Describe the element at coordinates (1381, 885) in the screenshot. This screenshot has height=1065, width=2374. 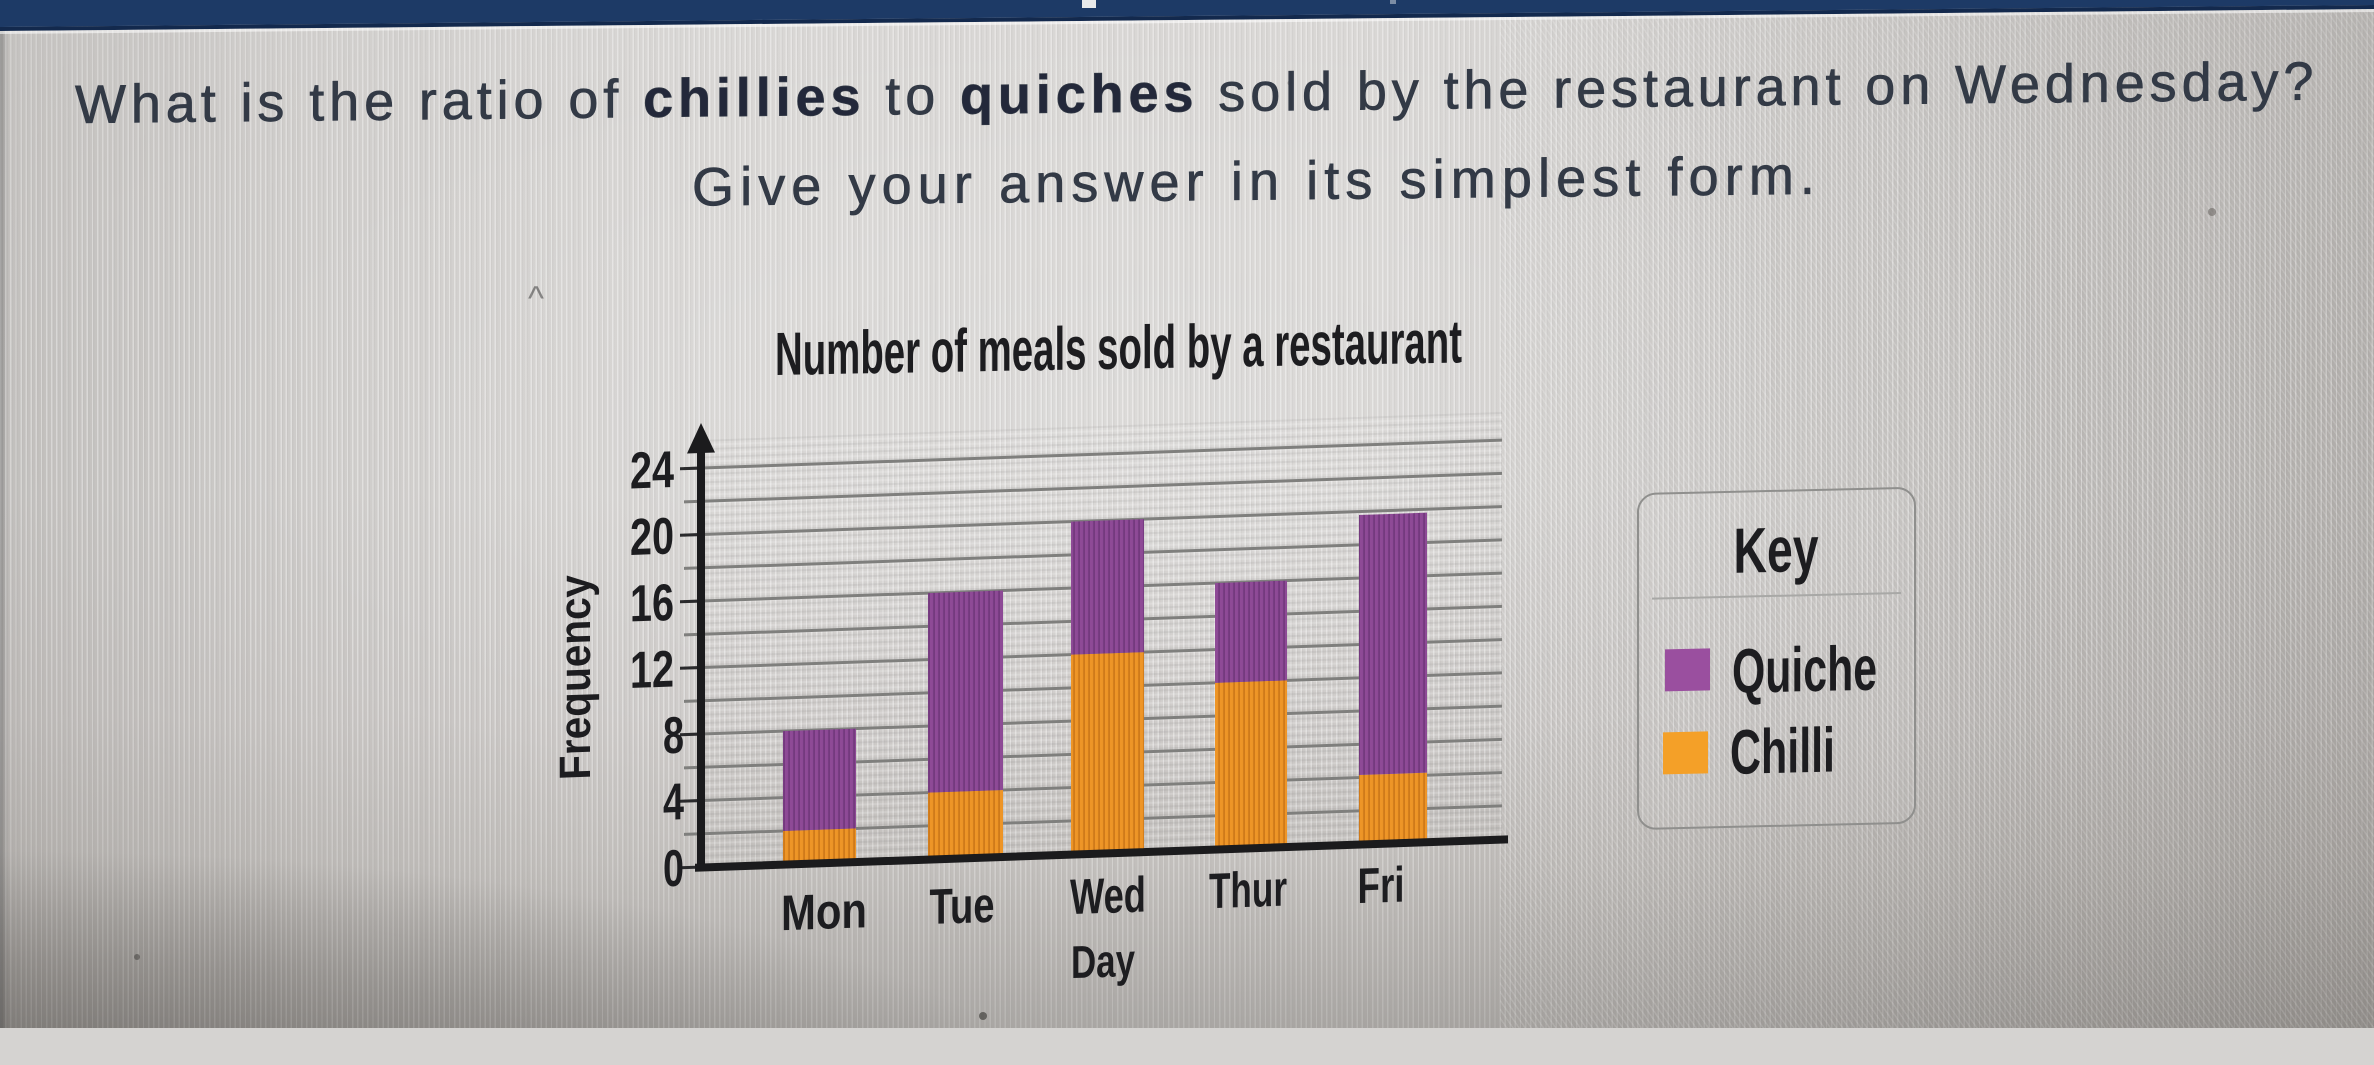
I see `svg-text: Fri` at that location.